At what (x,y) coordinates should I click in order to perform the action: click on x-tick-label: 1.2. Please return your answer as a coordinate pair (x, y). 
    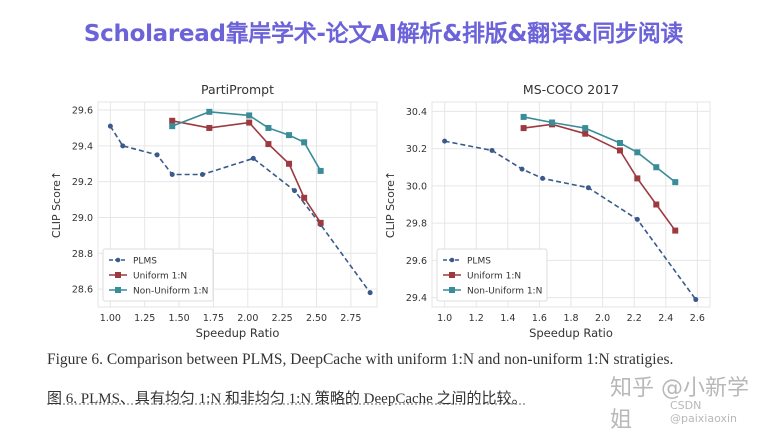
    Looking at the image, I should click on (476, 318).